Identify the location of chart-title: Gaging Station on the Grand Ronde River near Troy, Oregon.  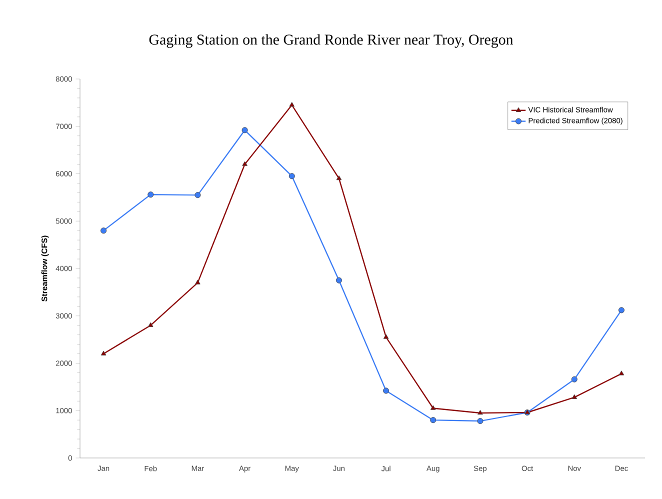
(331, 41).